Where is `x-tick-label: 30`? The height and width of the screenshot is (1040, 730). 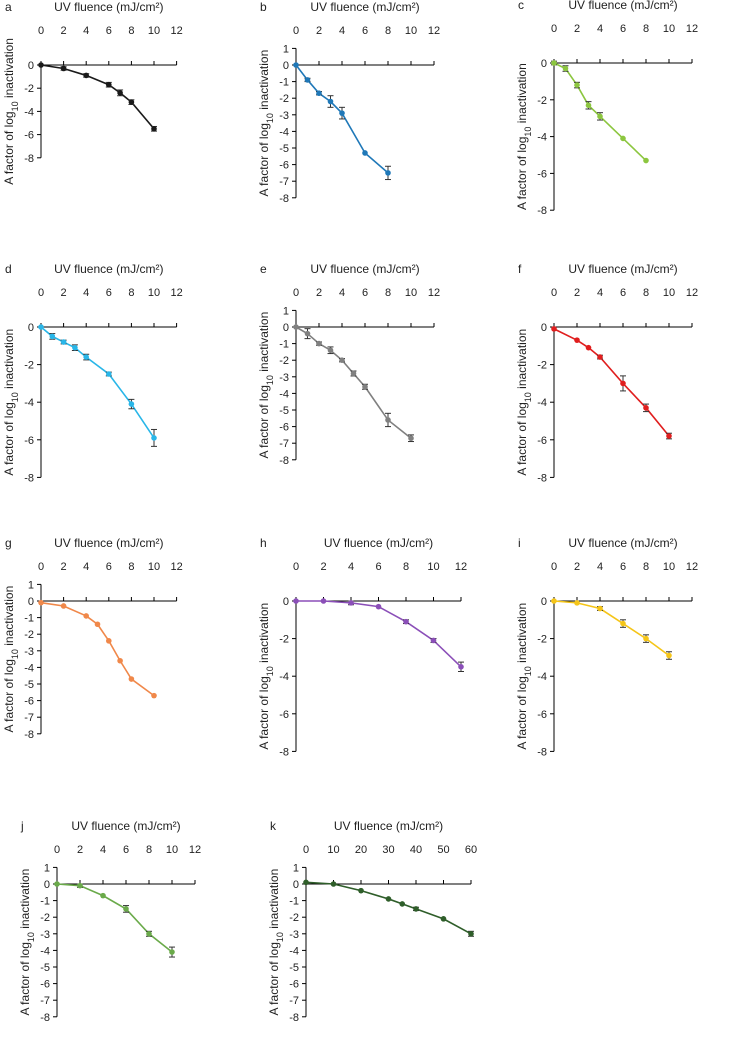 x-tick-label: 30 is located at coordinates (388, 850).